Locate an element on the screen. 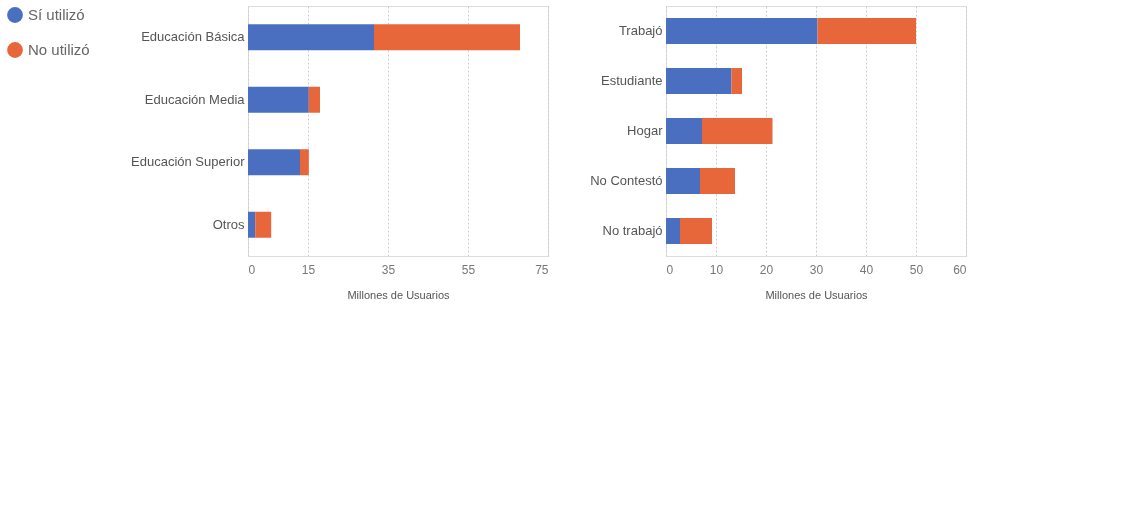 This screenshot has height=531, width=1138. x-tick-label: 30 is located at coordinates (816, 269).